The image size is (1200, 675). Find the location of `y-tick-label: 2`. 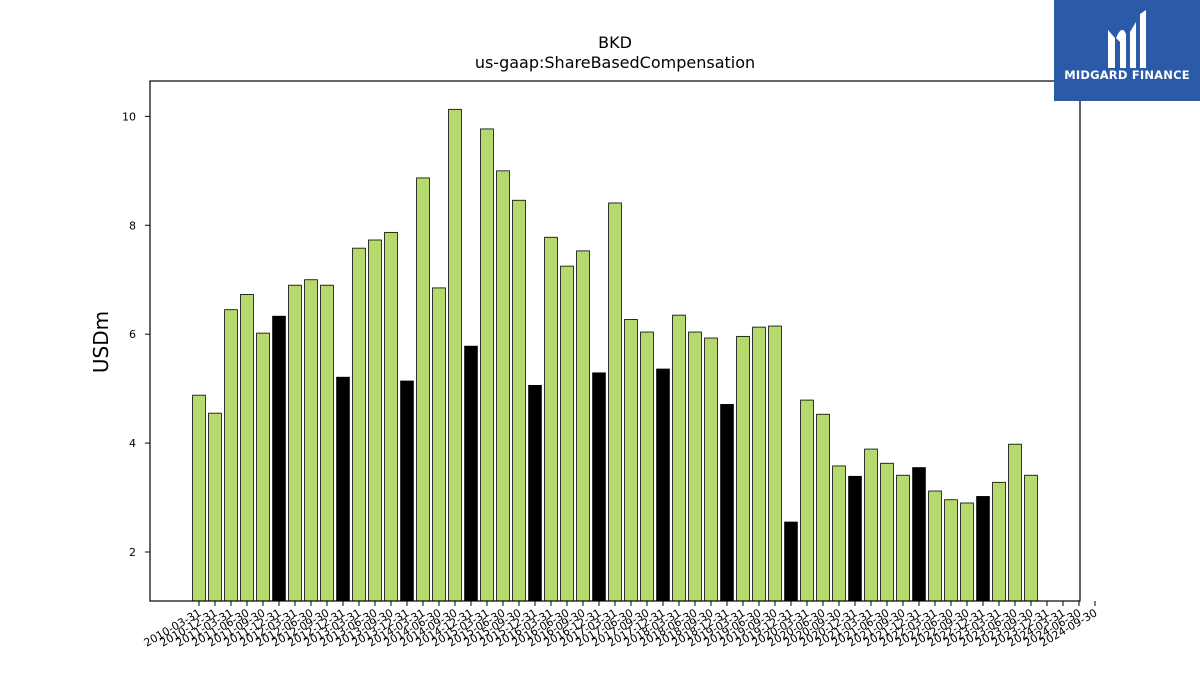

y-tick-label: 2 is located at coordinates (132, 552).